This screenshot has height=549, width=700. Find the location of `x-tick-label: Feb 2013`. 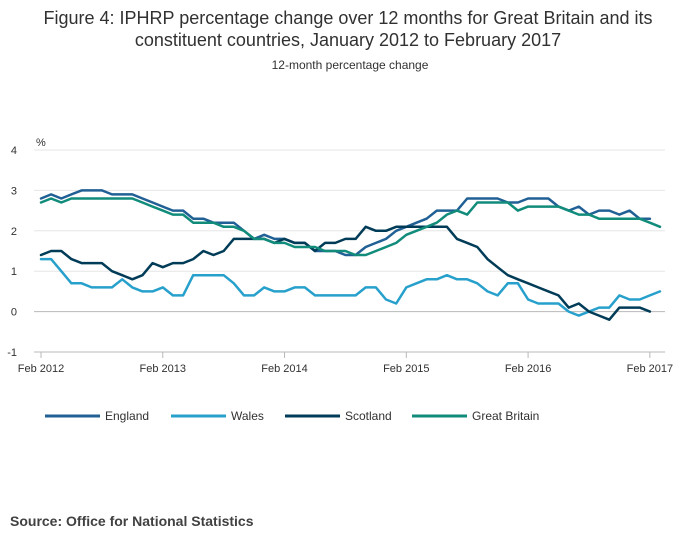

x-tick-label: Feb 2013 is located at coordinates (163, 369).